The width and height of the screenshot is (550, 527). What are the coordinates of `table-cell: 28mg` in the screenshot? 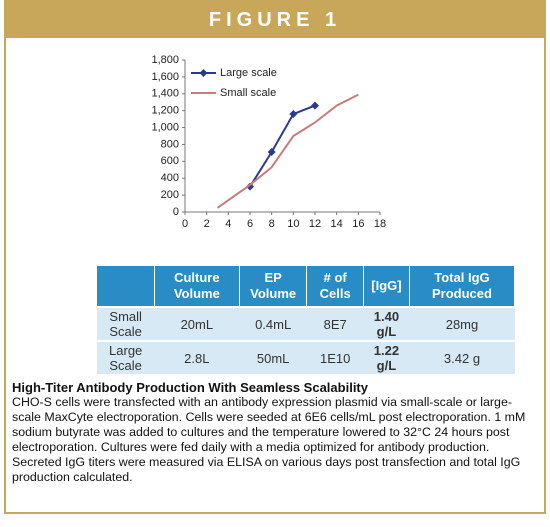 It's located at (462, 323).